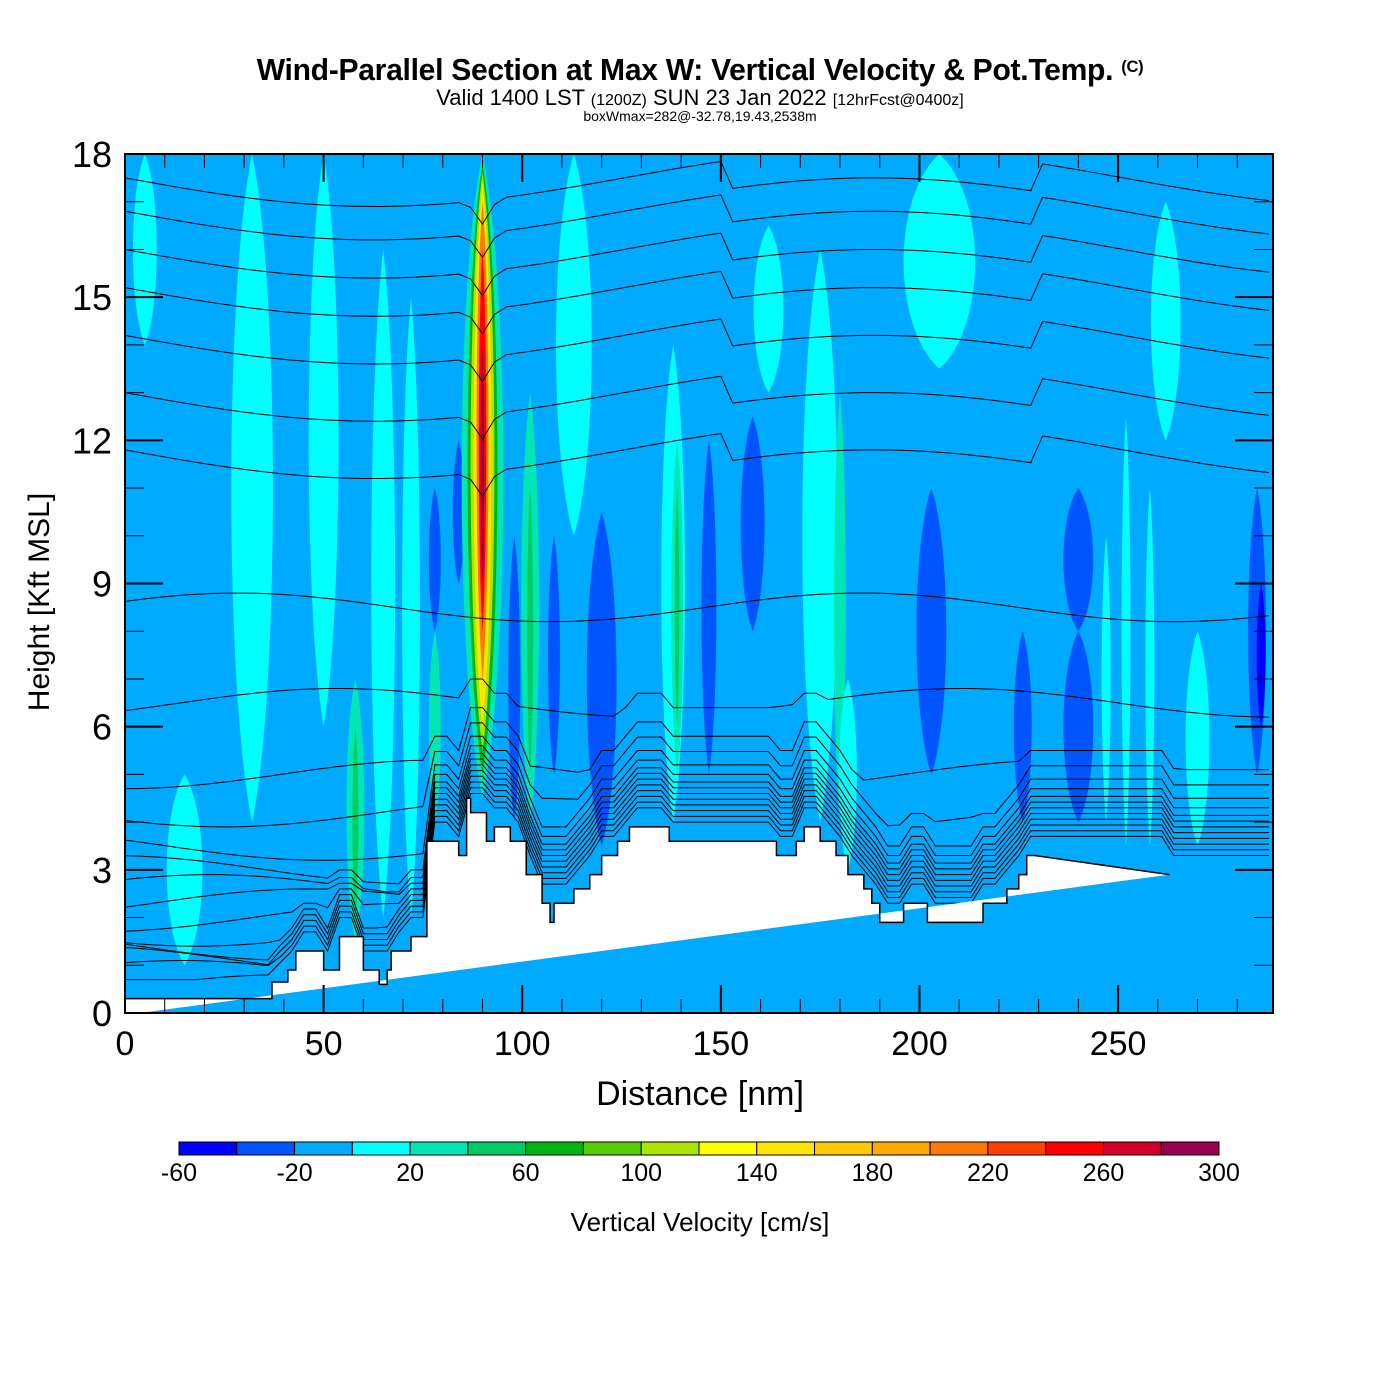 Image resolution: width=1400 pixels, height=1400 pixels. Describe the element at coordinates (700, 1094) in the screenshot. I see `x-axis-label: Distance [nm]` at that location.